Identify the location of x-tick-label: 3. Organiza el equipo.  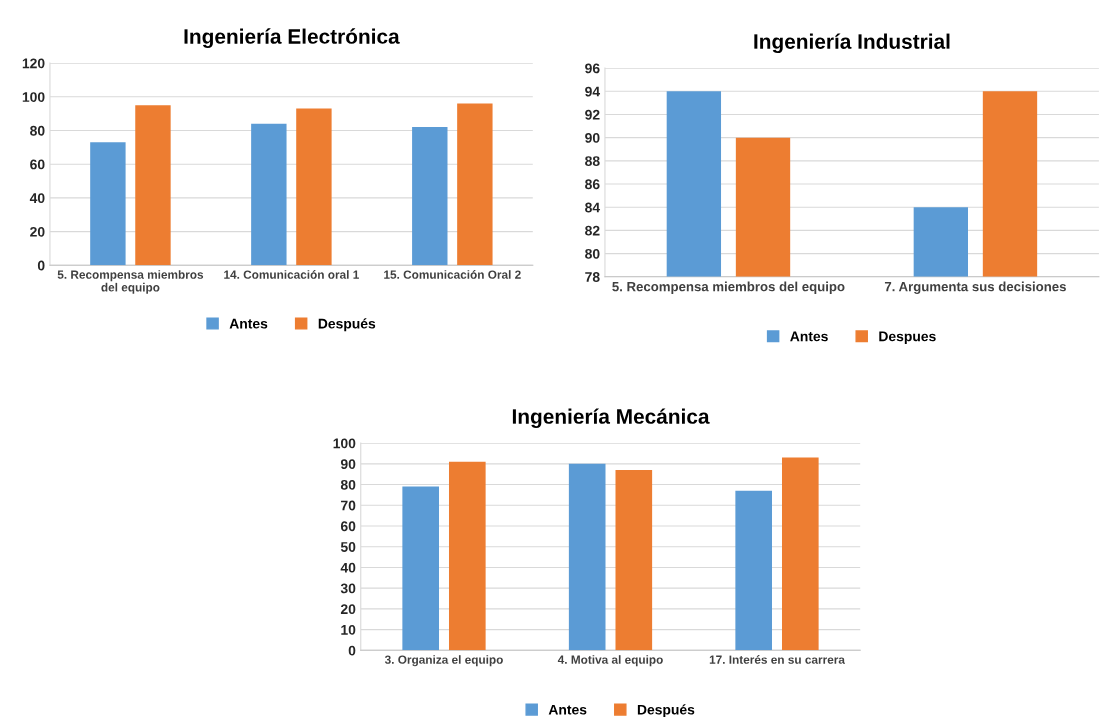
(443, 661).